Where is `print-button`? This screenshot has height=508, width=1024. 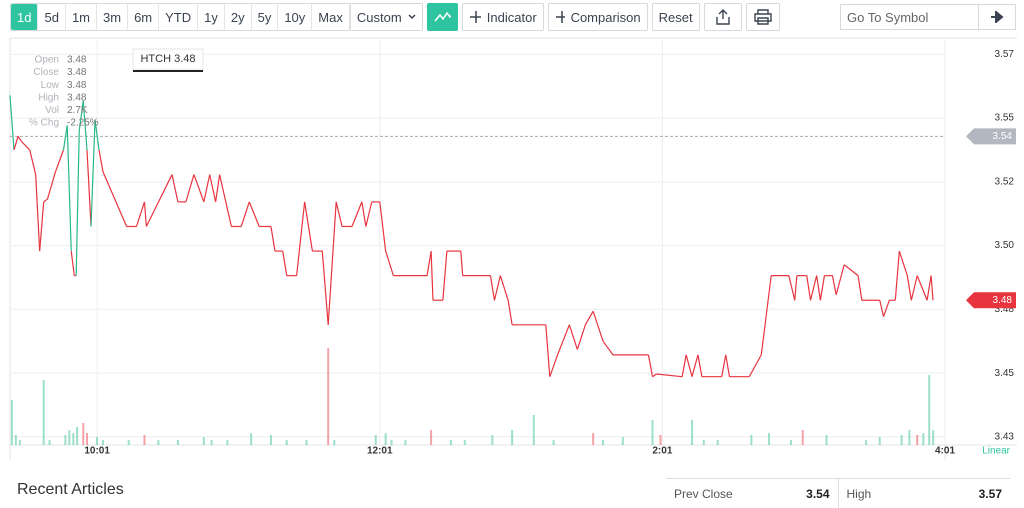
print-button is located at coordinates (762, 17).